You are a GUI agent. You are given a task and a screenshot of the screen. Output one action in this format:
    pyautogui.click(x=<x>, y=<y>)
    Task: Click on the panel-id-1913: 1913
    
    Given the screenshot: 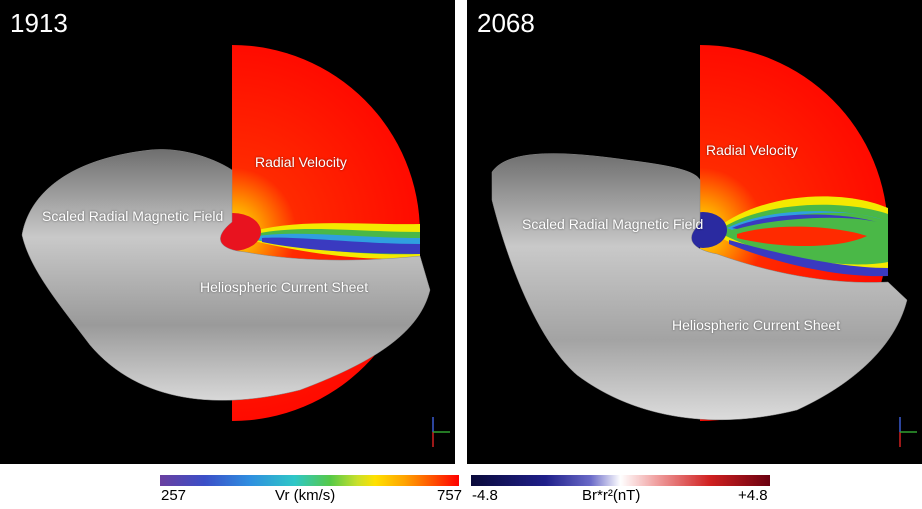 What is the action you would take?
    pyautogui.click(x=39, y=23)
    